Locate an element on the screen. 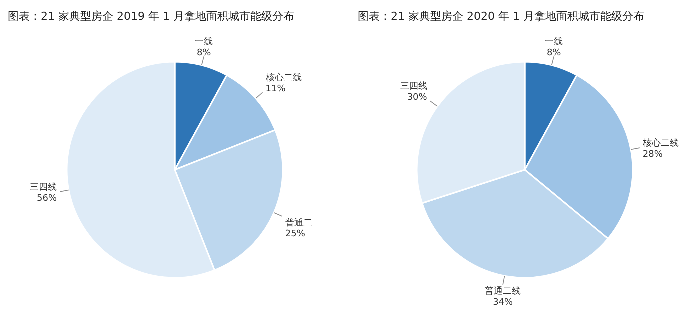 The height and width of the screenshot is (326, 700). slice-label: 普通二 is located at coordinates (298, 222).